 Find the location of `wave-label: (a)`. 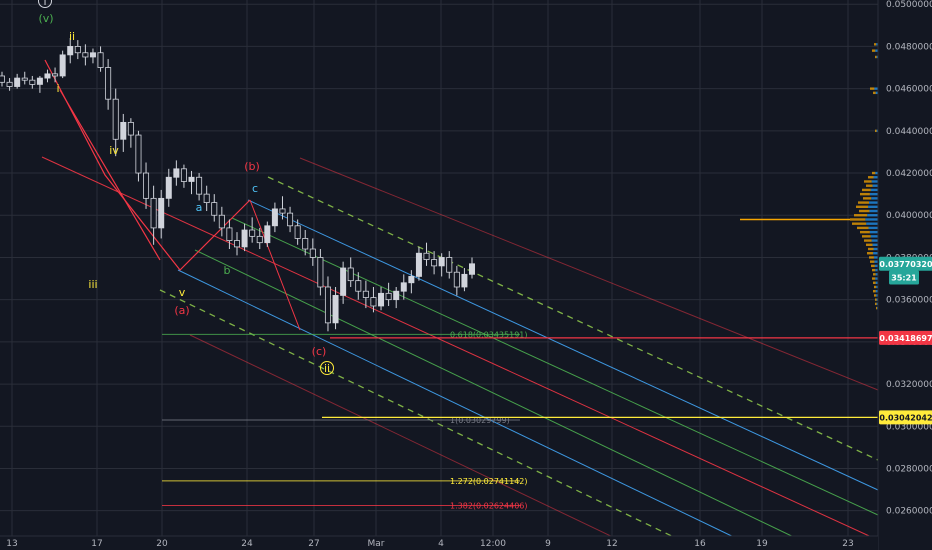

wave-label: (a) is located at coordinates (181, 310).